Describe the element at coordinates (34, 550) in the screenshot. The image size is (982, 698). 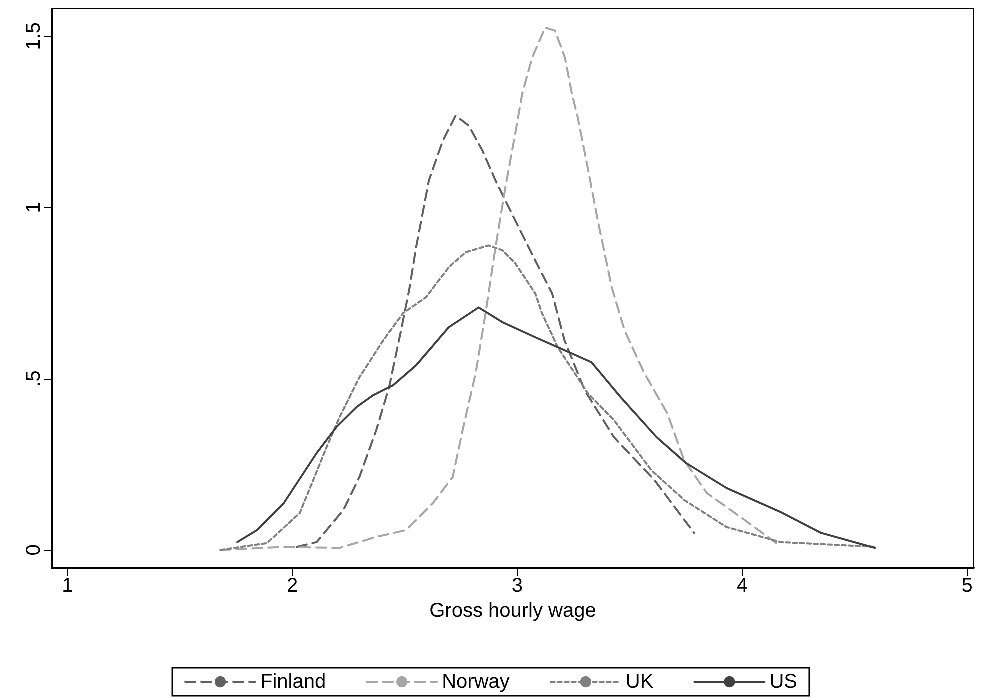
I see `y-tick-label: 0` at that location.